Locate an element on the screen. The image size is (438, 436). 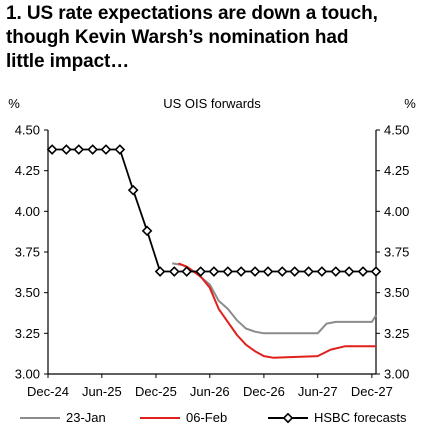
title-line-2: though Kevin Warsh’s nomination had is located at coordinates (177, 37).